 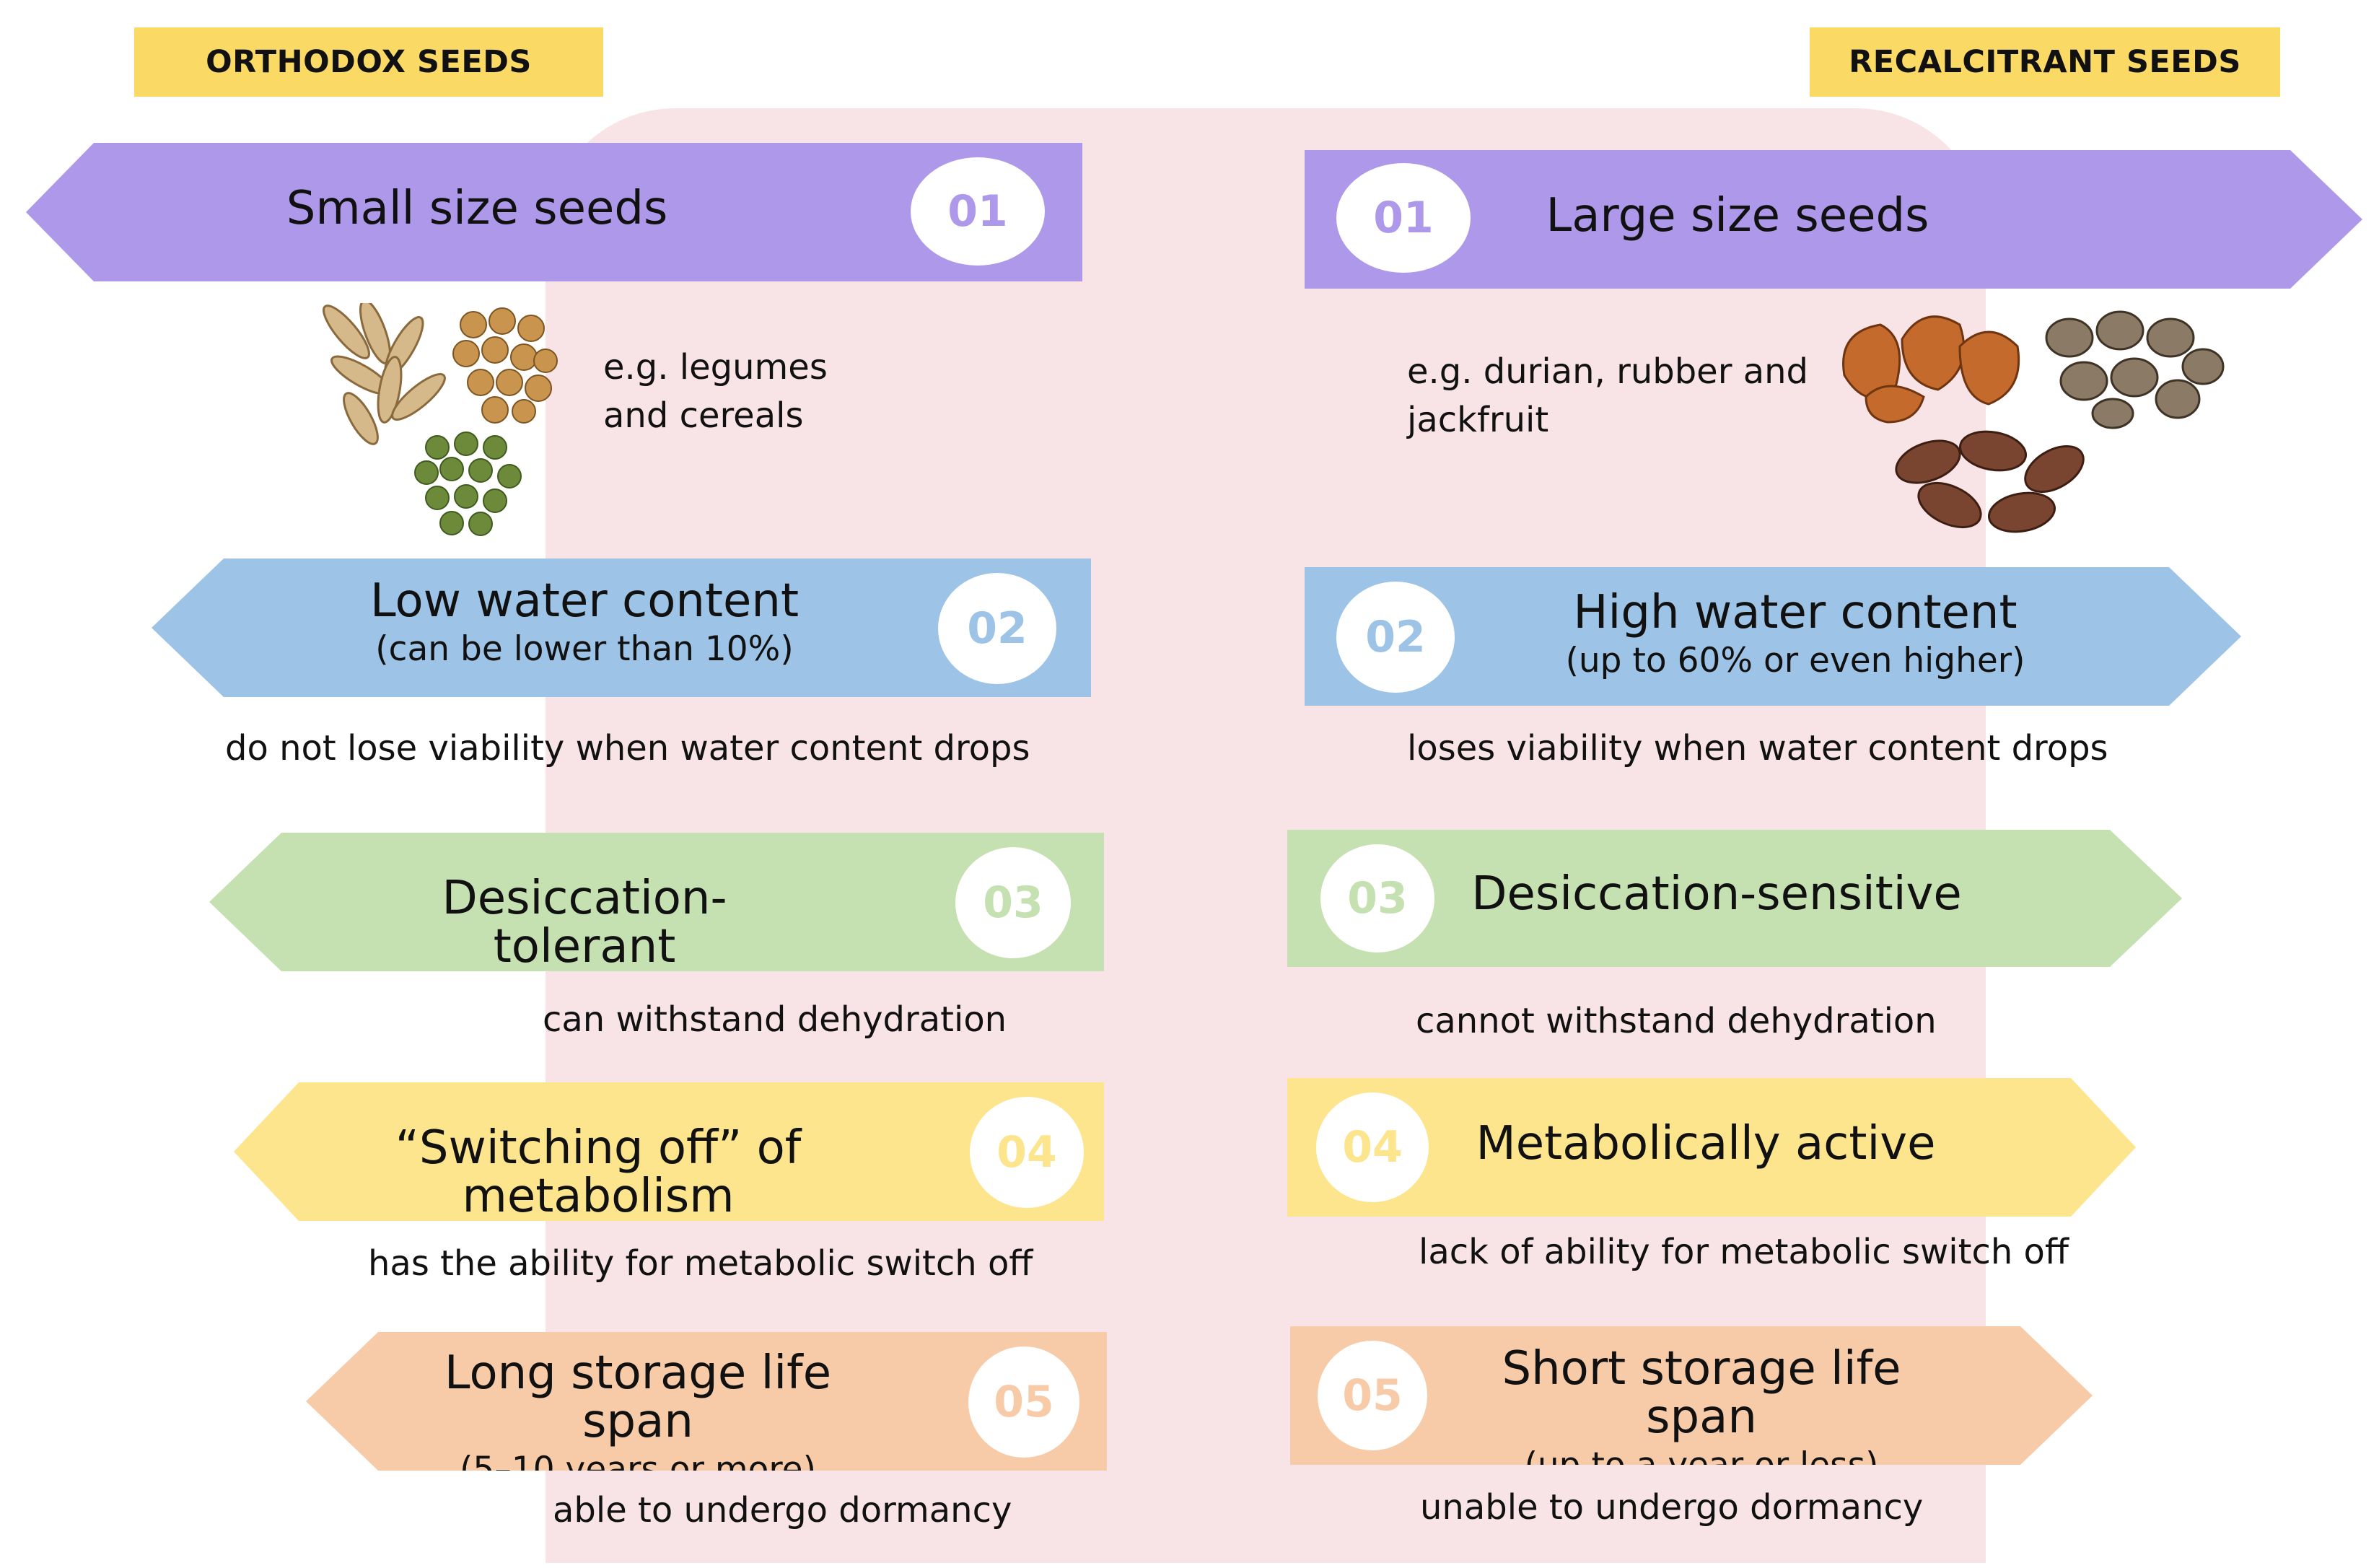 I want to click on recalcitrant-title-01: Large size seeds, so click(x=1737, y=215).